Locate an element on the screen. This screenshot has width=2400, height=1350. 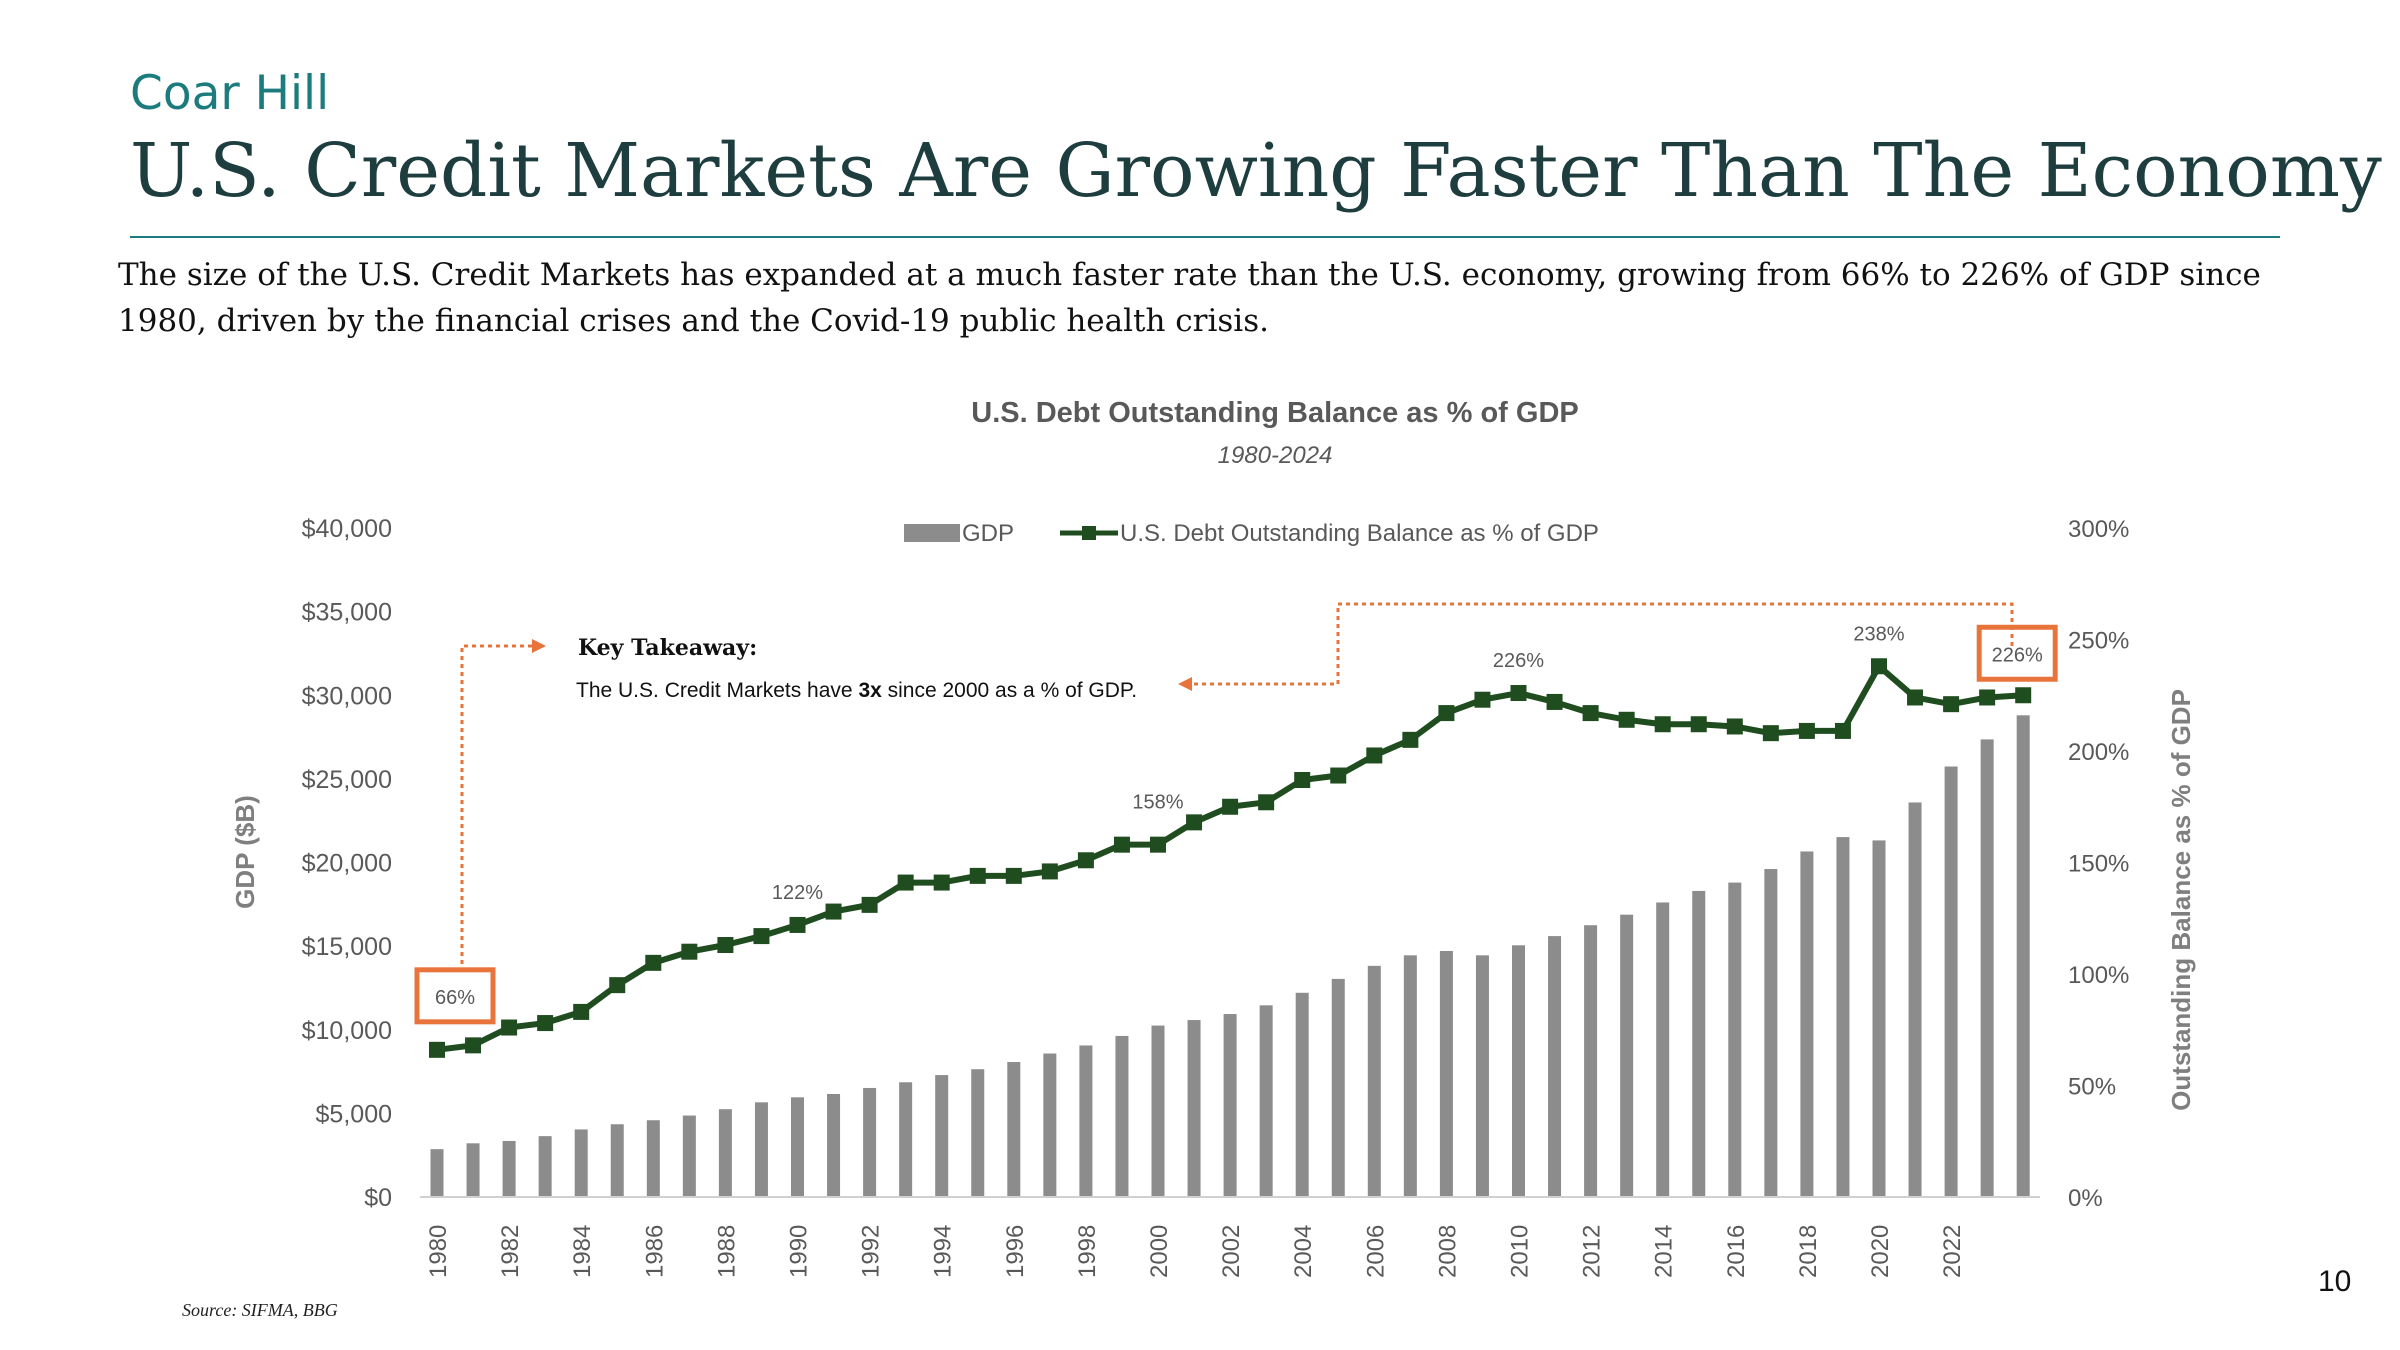
x-tick-label: 2006 is located at coordinates (1375, 1251).